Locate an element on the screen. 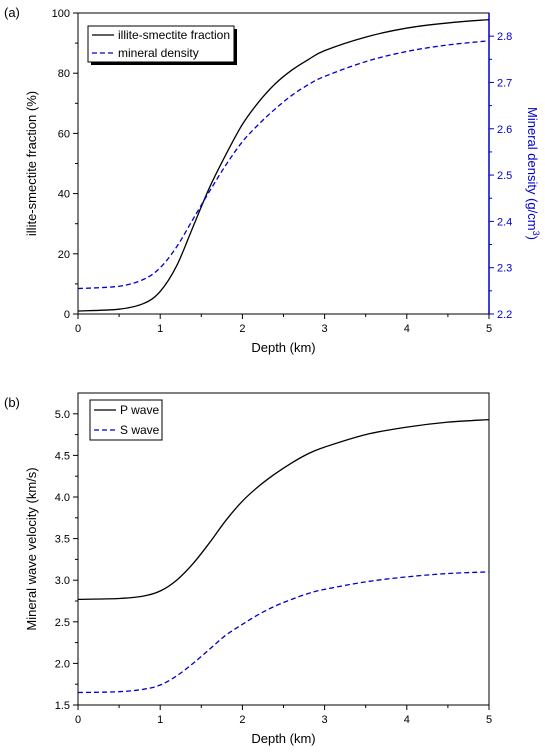 This screenshot has height=753, width=545. y2-tick-label: 2.4 is located at coordinates (504, 222).